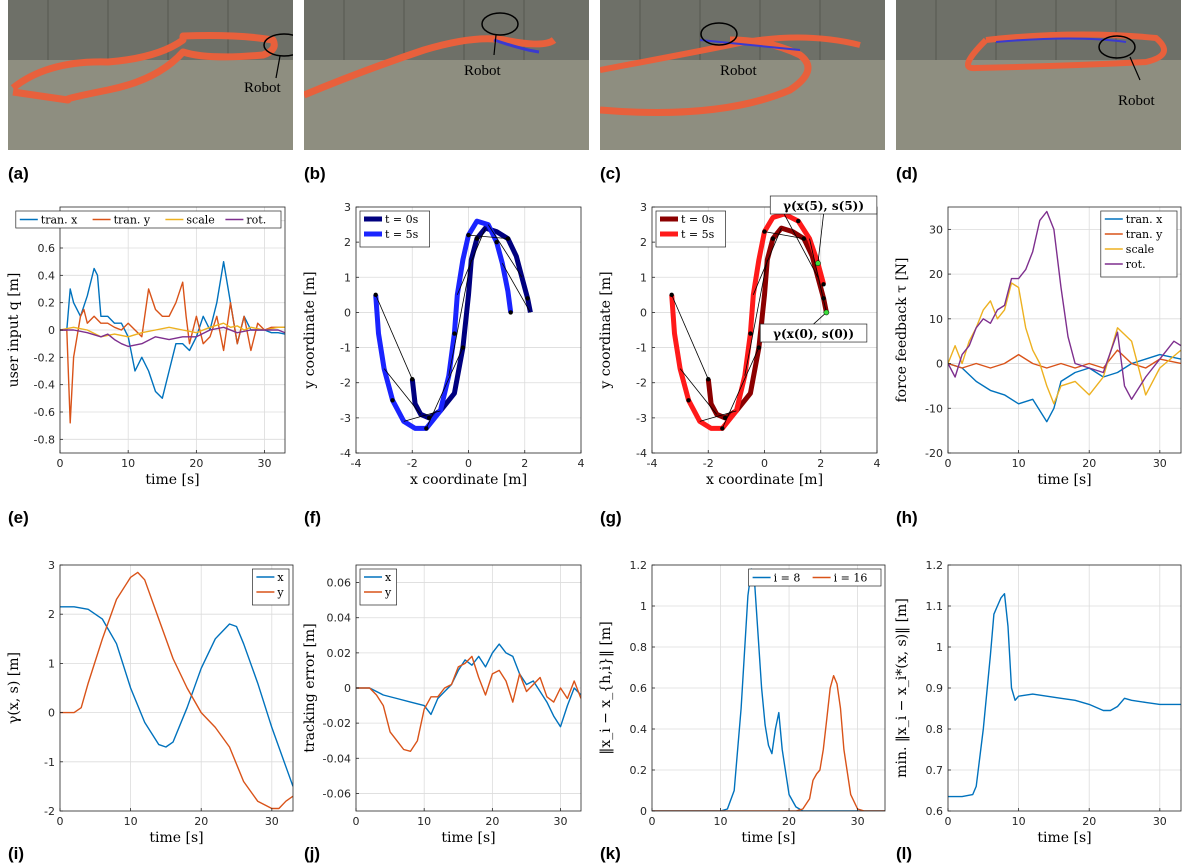 This screenshot has height=864, width=1188. Describe the element at coordinates (935, 688) in the screenshot. I see `y-tick-label: 0.9` at that location.